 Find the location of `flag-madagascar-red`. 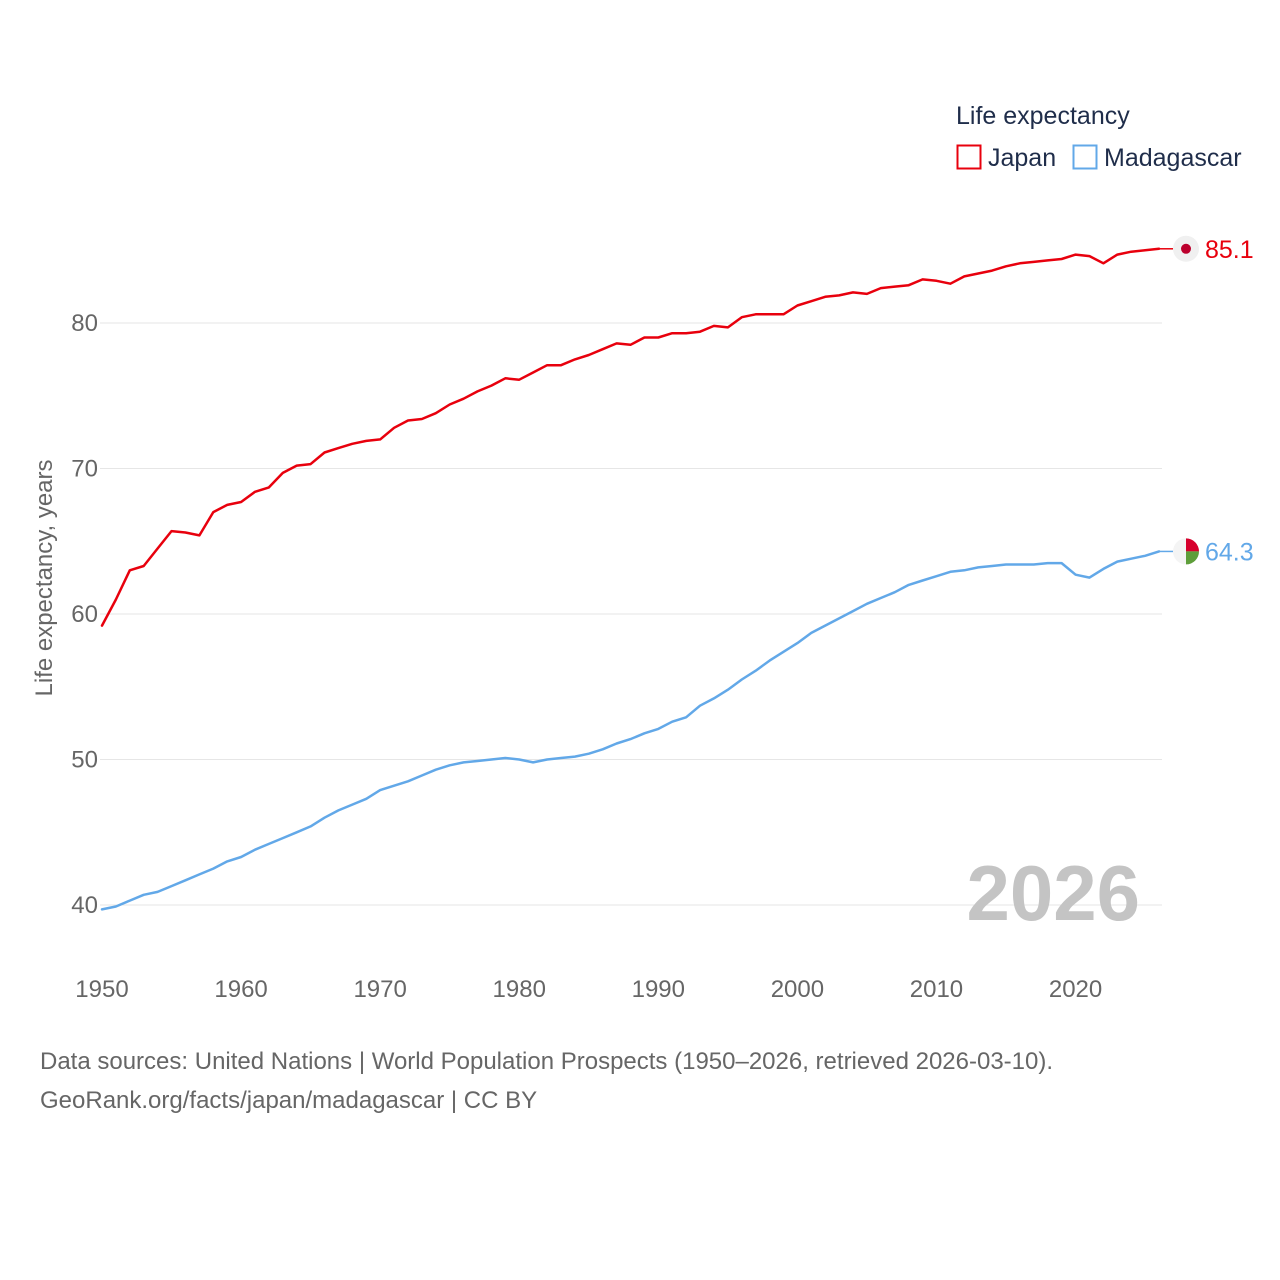

flag-madagascar-red is located at coordinates (1192, 545).